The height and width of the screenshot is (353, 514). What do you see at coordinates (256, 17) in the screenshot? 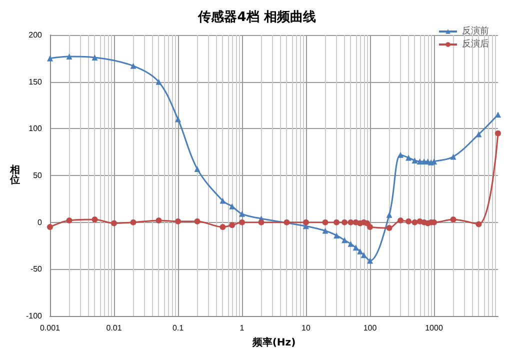
I see `chart-title: 传感器4档 相频曲线` at bounding box center [256, 17].